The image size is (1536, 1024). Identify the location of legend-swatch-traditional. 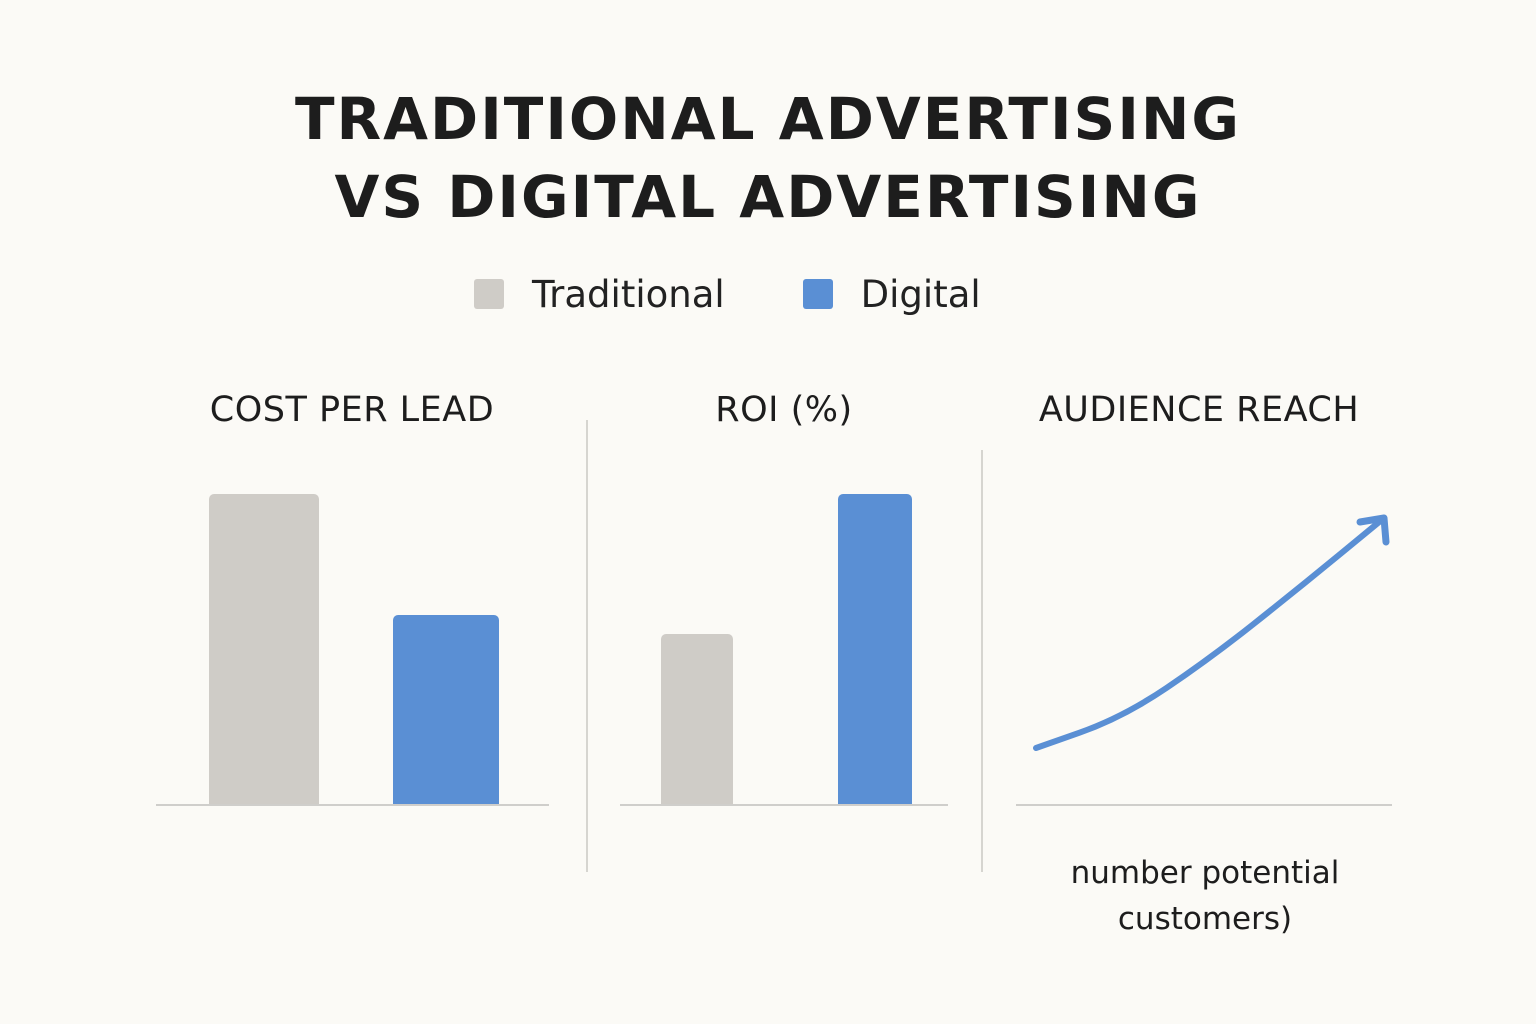
(489, 294).